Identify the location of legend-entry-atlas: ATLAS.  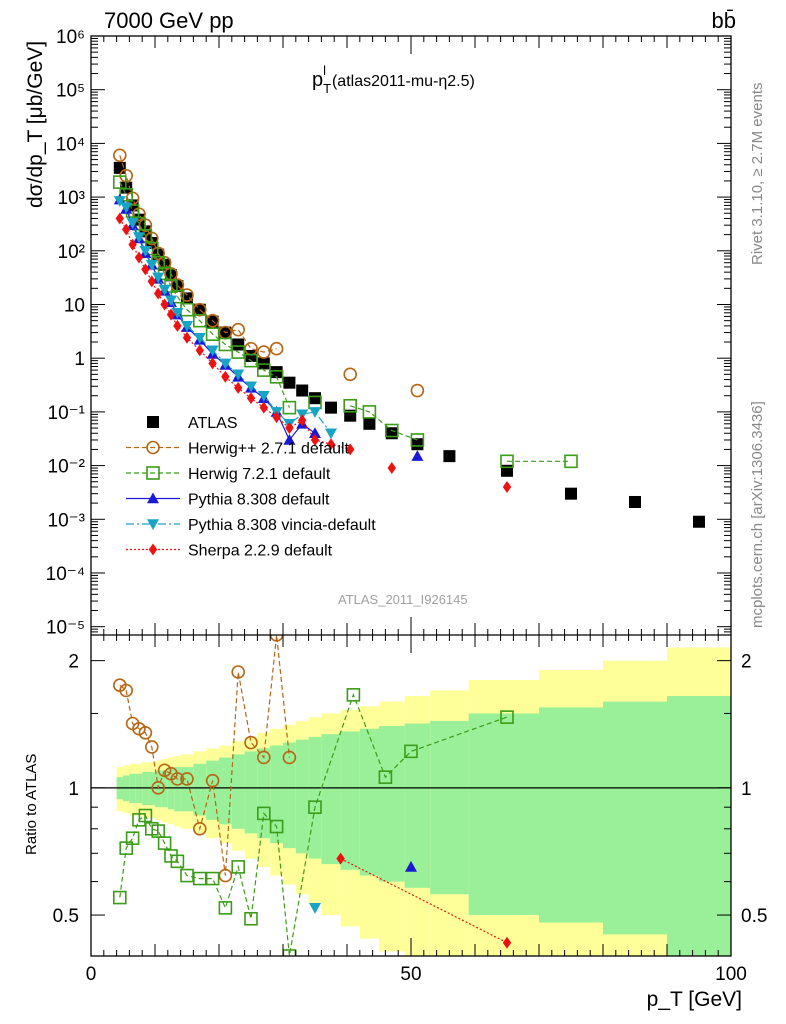
(192, 423).